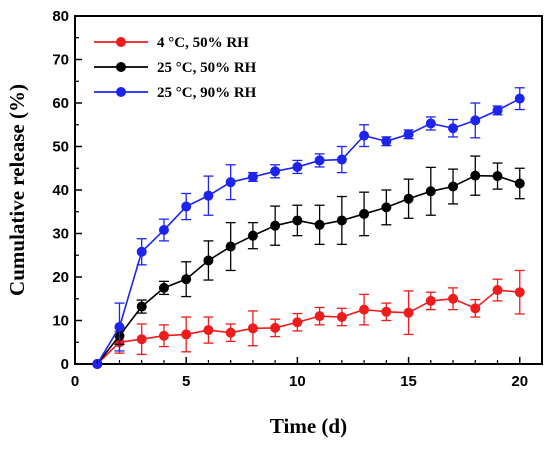 This screenshot has height=449, width=550. I want to click on legend: 4 °C, 50% RH 25 °C, 50% RH 25 °C, 90% RH, so click(175, 68).